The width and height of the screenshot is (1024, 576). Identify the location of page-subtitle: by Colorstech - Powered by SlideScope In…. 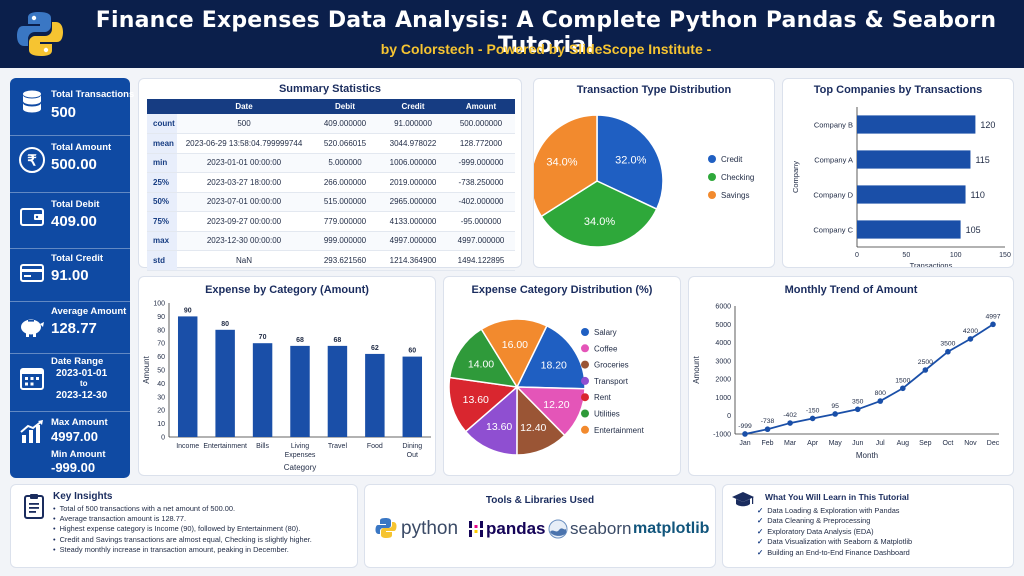
(546, 49).